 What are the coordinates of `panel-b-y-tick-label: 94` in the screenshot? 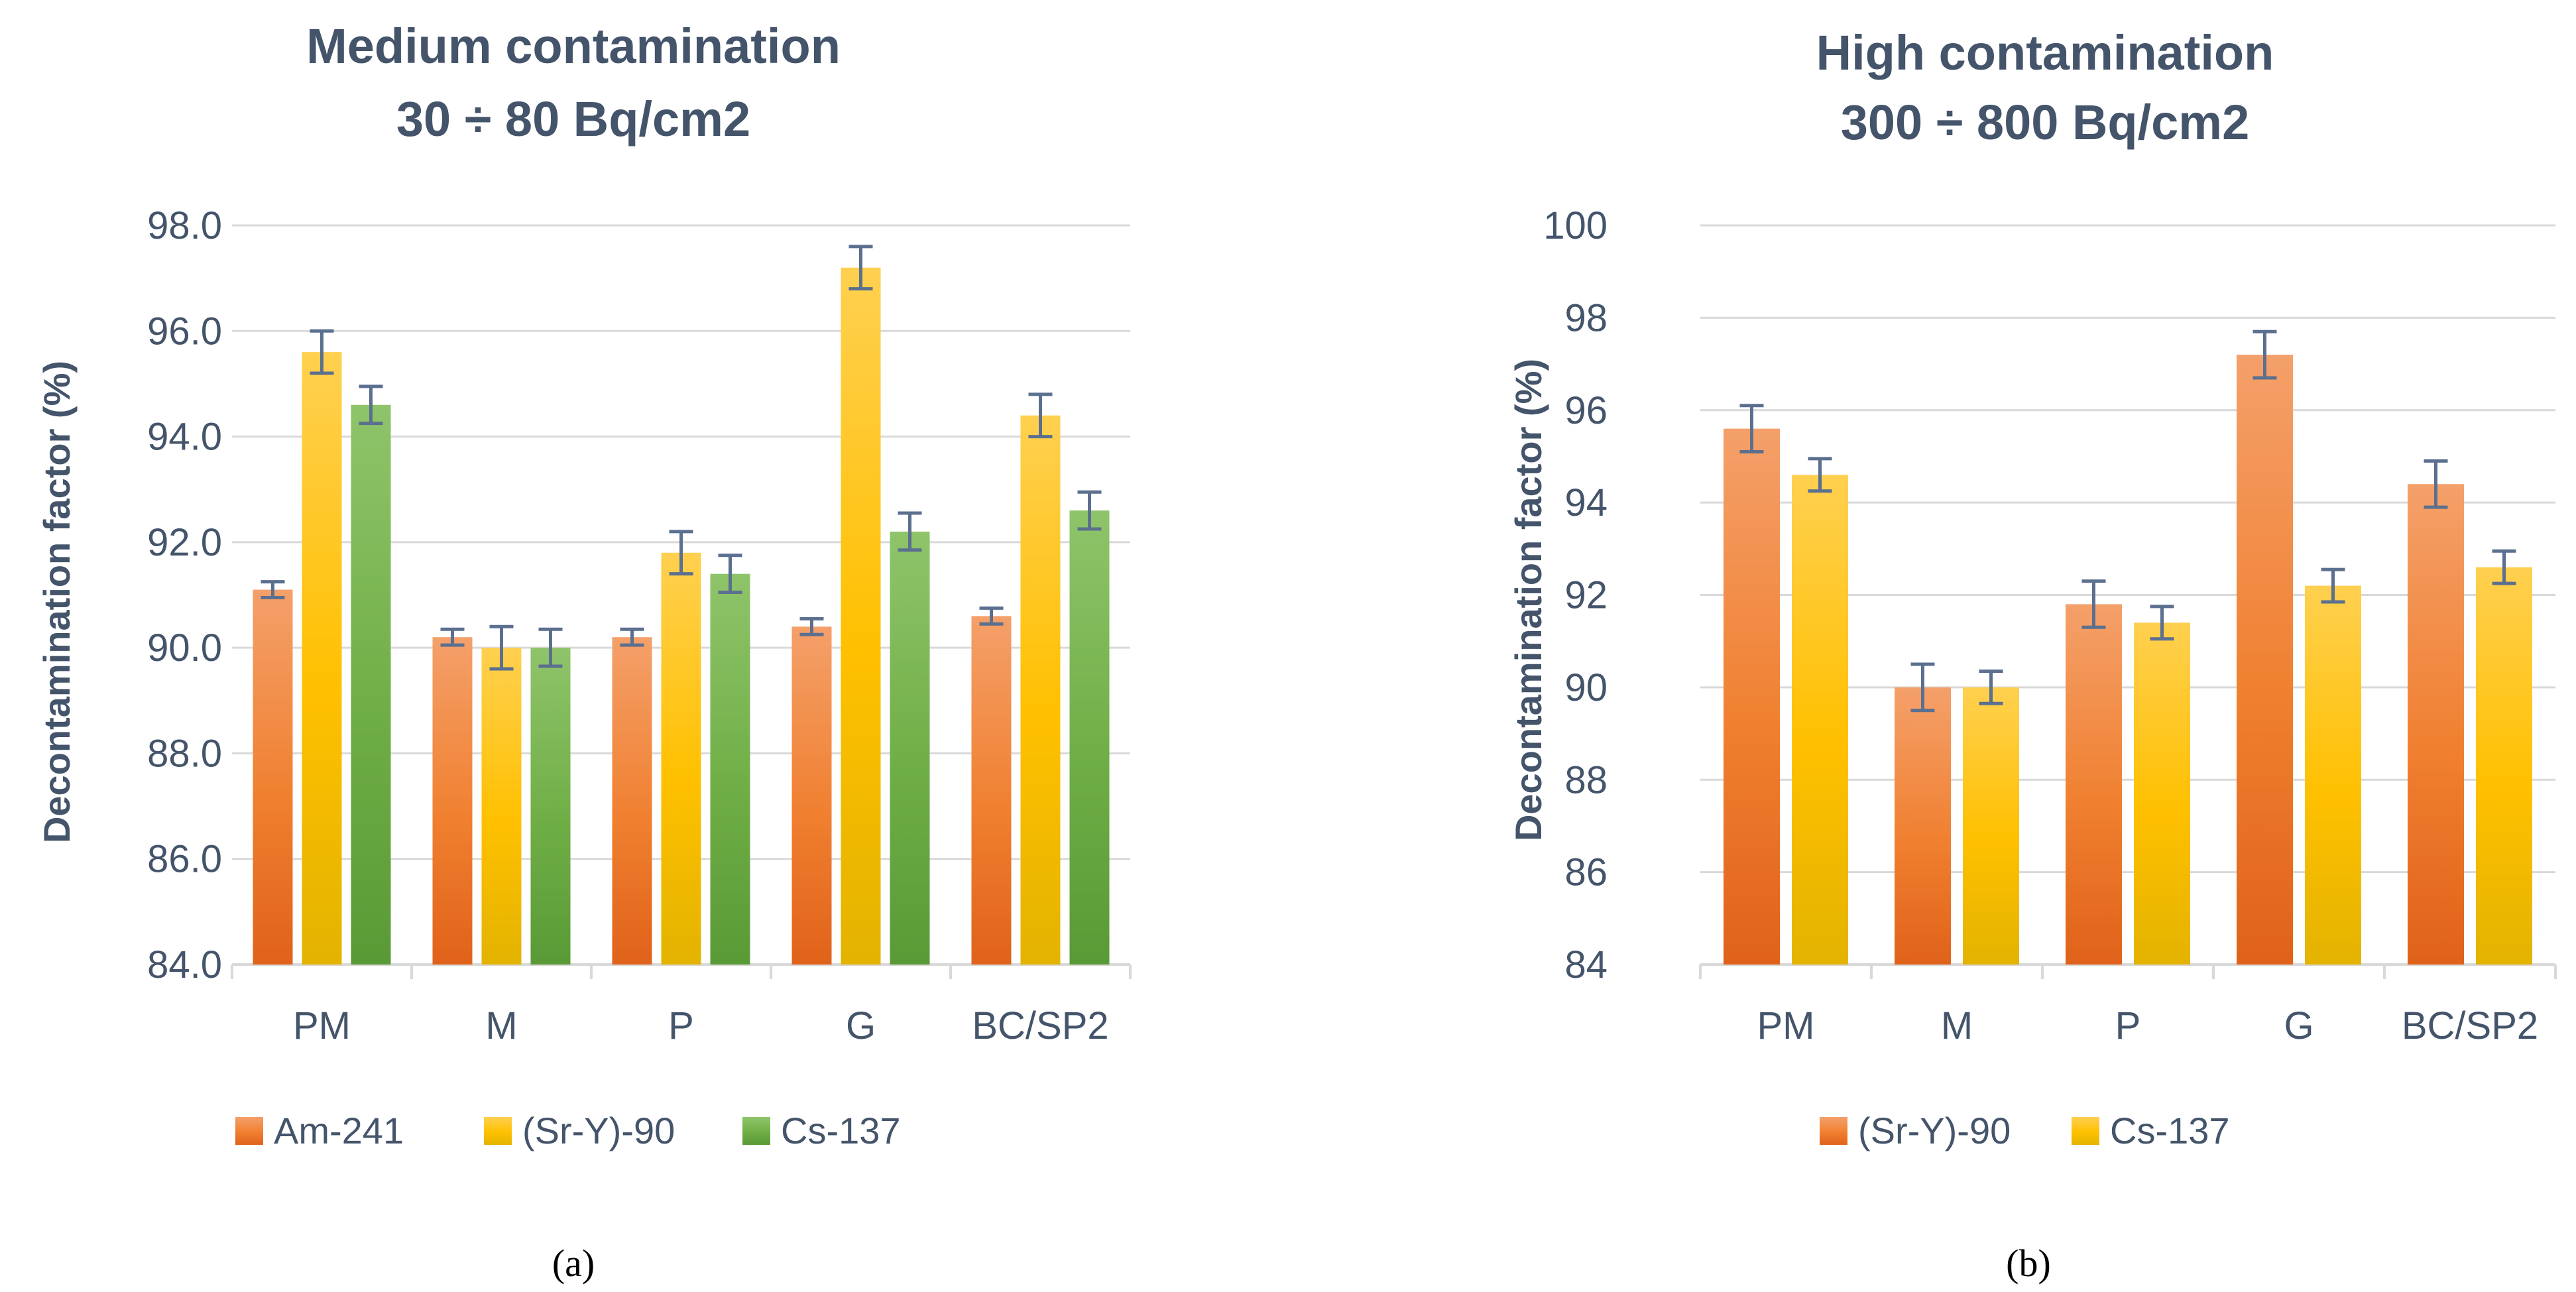 It's located at (1586, 502).